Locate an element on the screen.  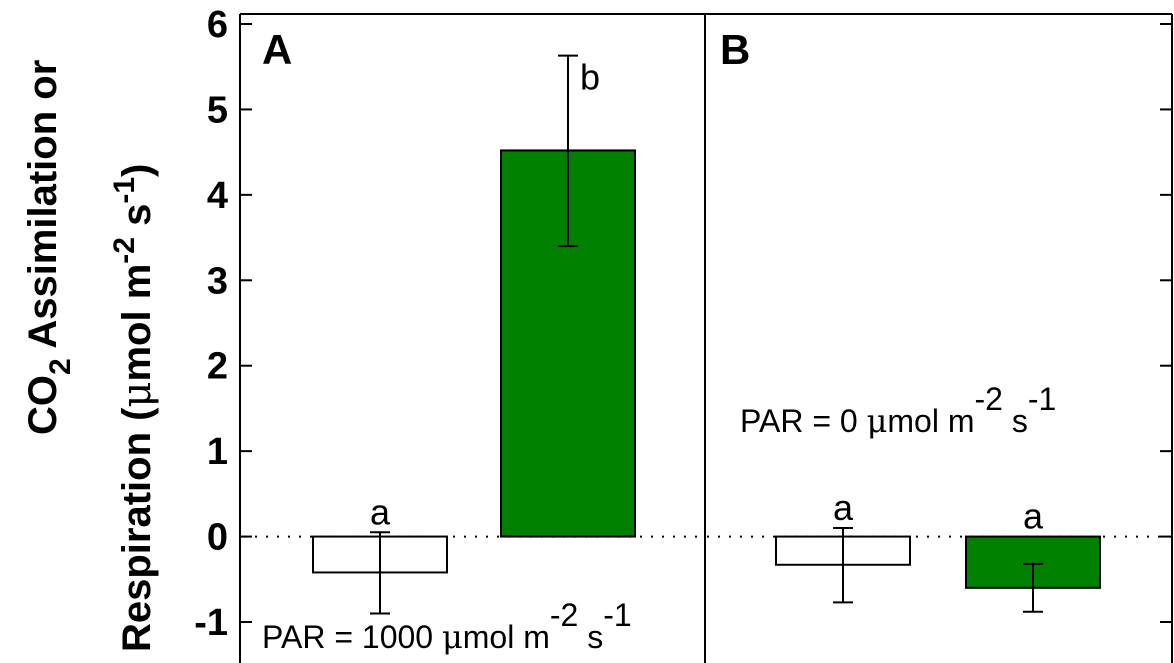
y-tick-label: 1 is located at coordinates (217, 452).